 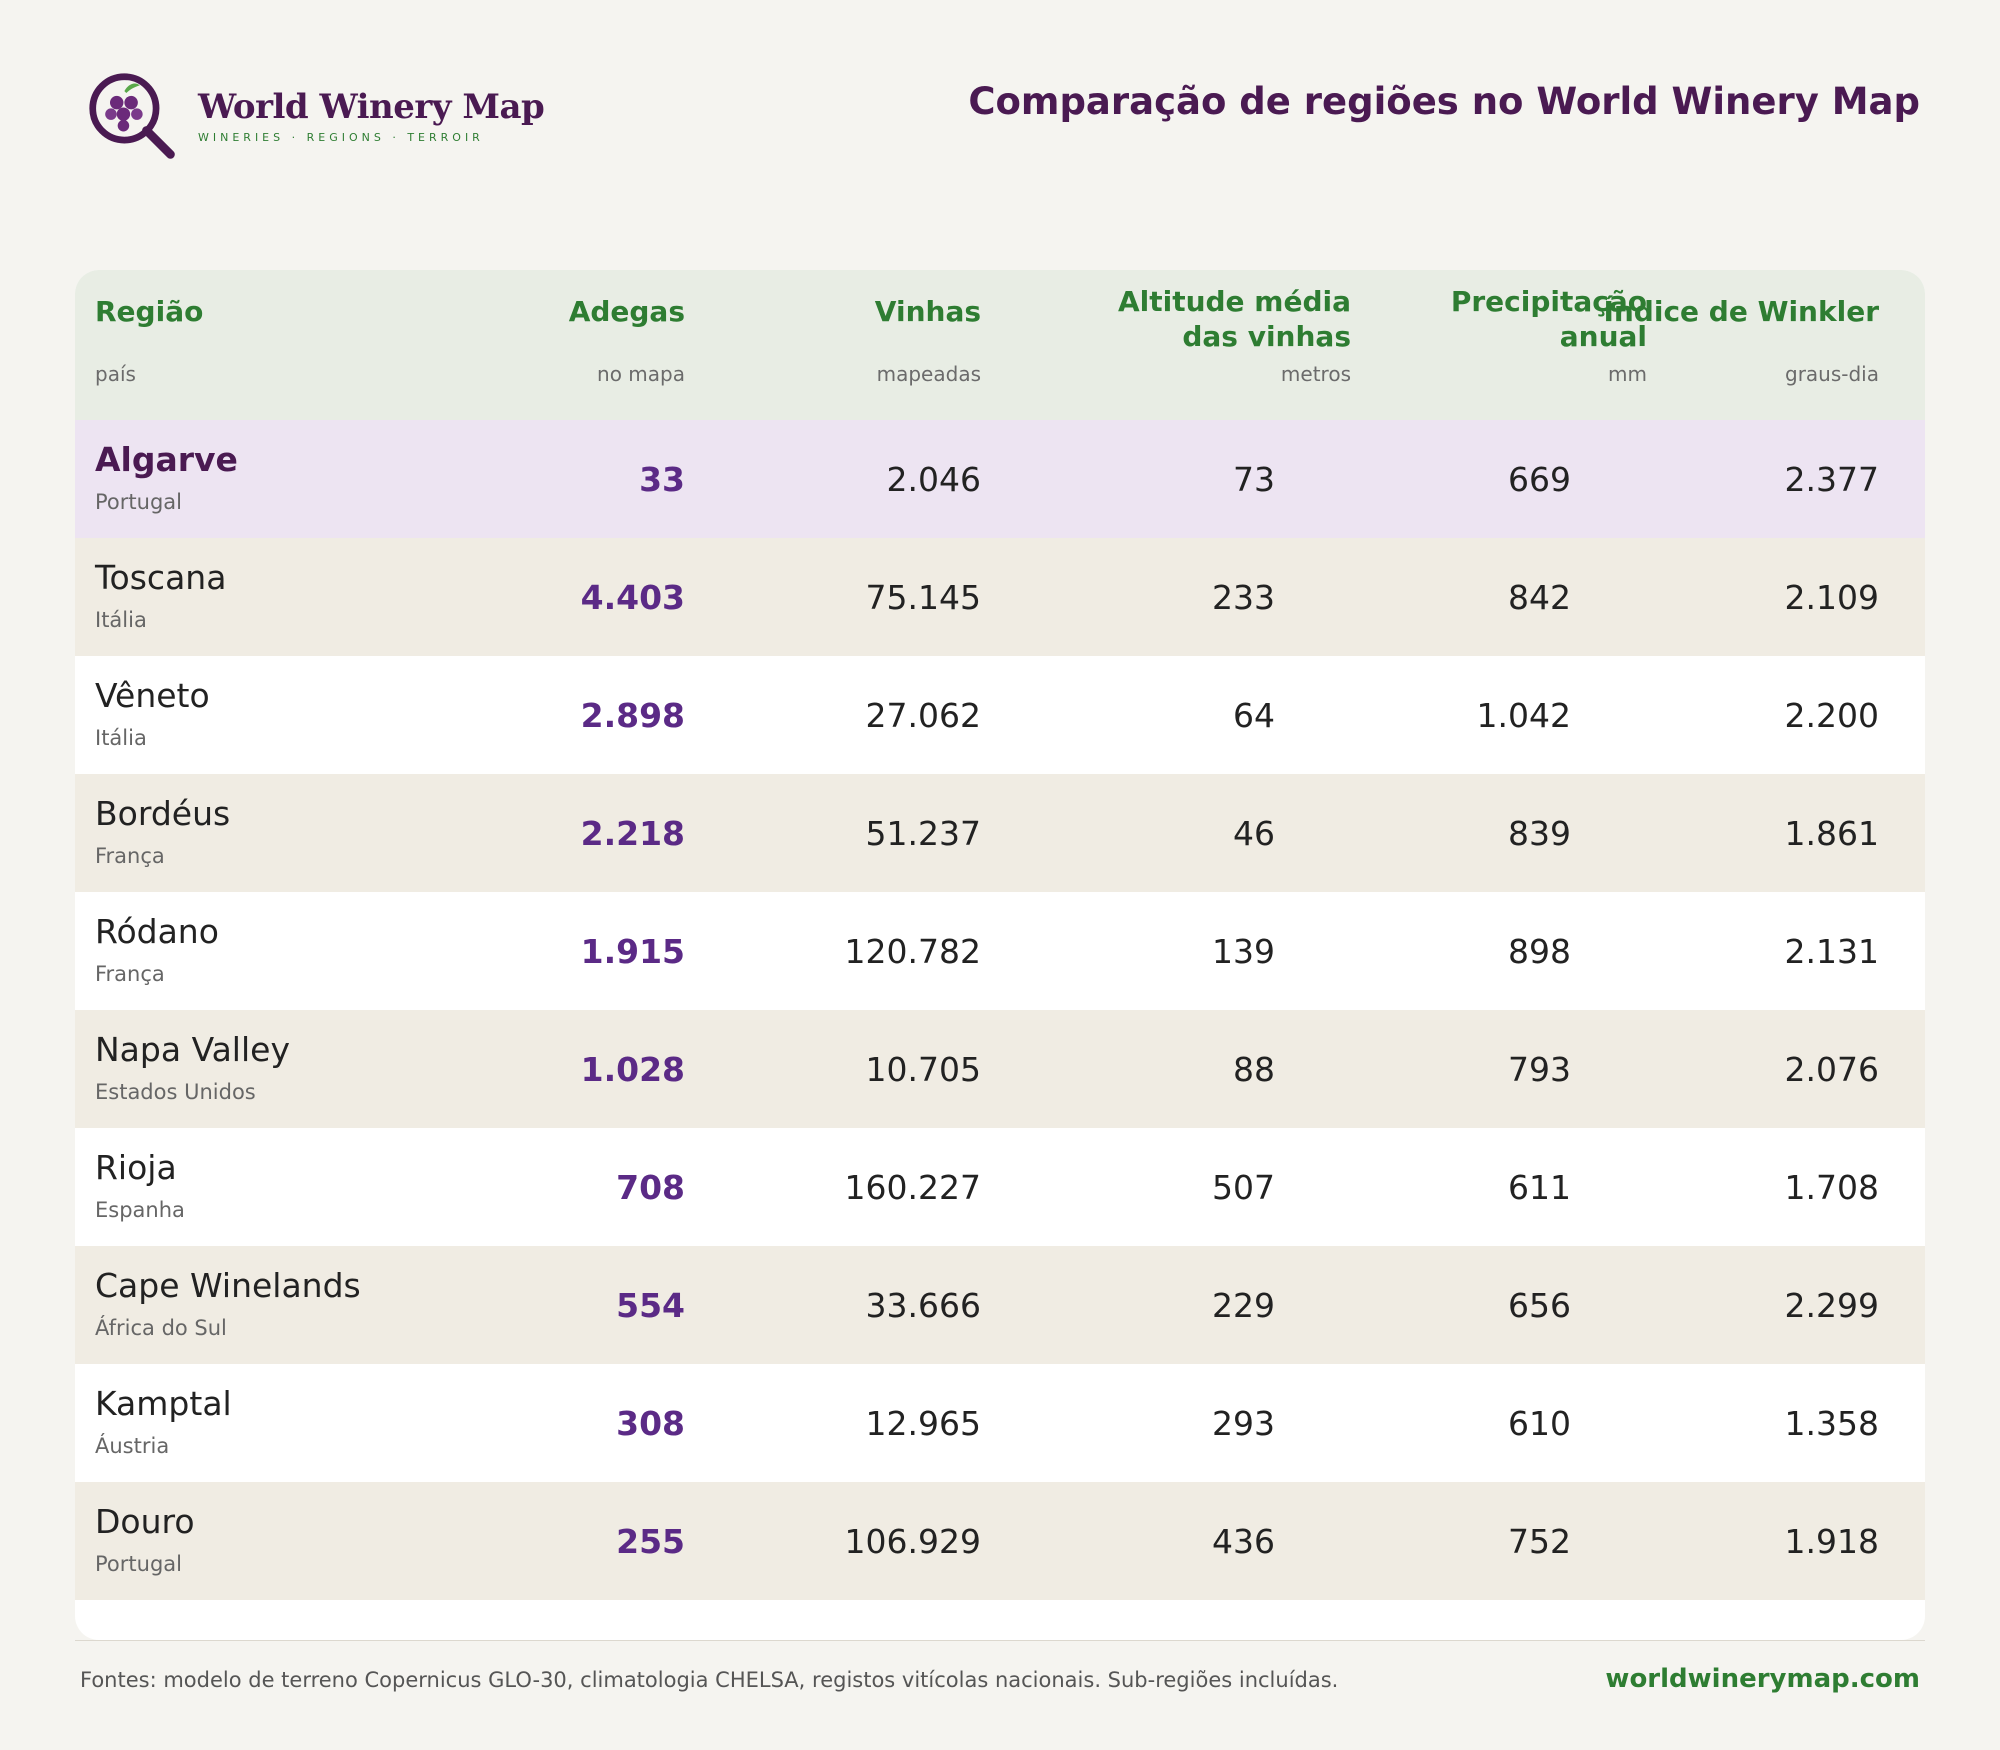 What do you see at coordinates (1315, 374) in the screenshot?
I see `column-unit-altitude: metros` at bounding box center [1315, 374].